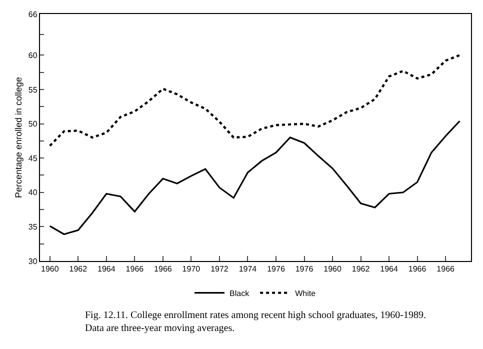 The width and height of the screenshot is (483, 349). Describe the element at coordinates (240, 293) in the screenshot. I see `legend-label: Black` at that location.